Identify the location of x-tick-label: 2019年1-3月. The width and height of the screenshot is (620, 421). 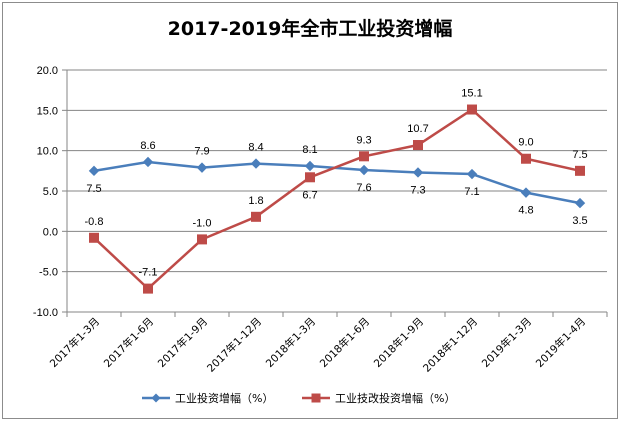
(506, 342).